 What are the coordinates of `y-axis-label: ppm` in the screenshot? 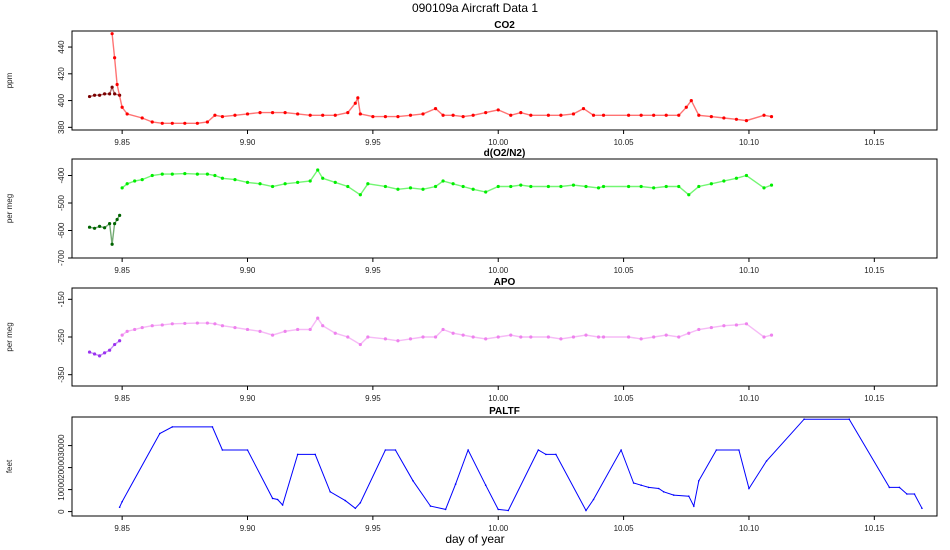 It's located at (9, 80).